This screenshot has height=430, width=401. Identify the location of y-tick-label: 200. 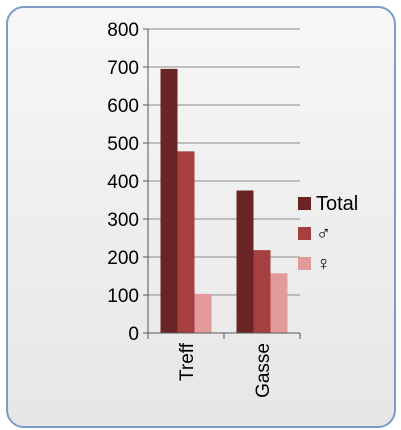
(123, 258).